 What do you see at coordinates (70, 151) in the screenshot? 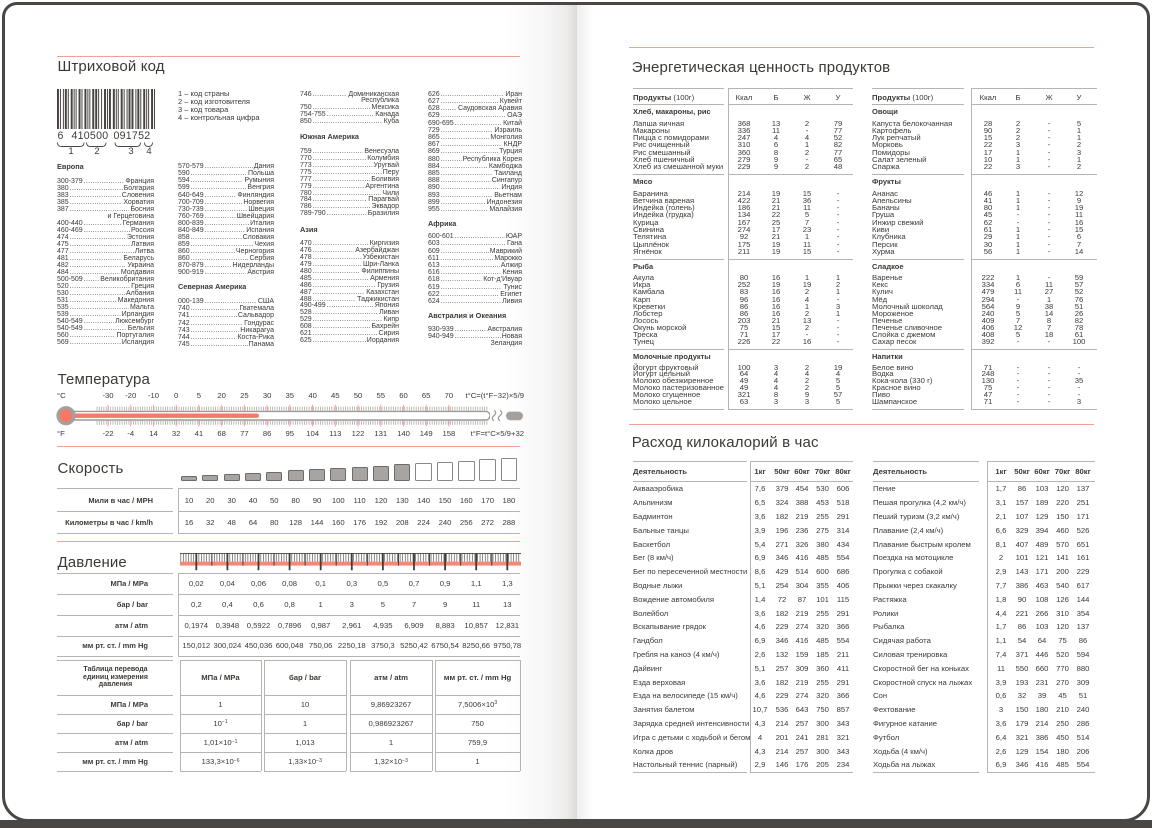
I see `svg-text: 1` at bounding box center [70, 151].